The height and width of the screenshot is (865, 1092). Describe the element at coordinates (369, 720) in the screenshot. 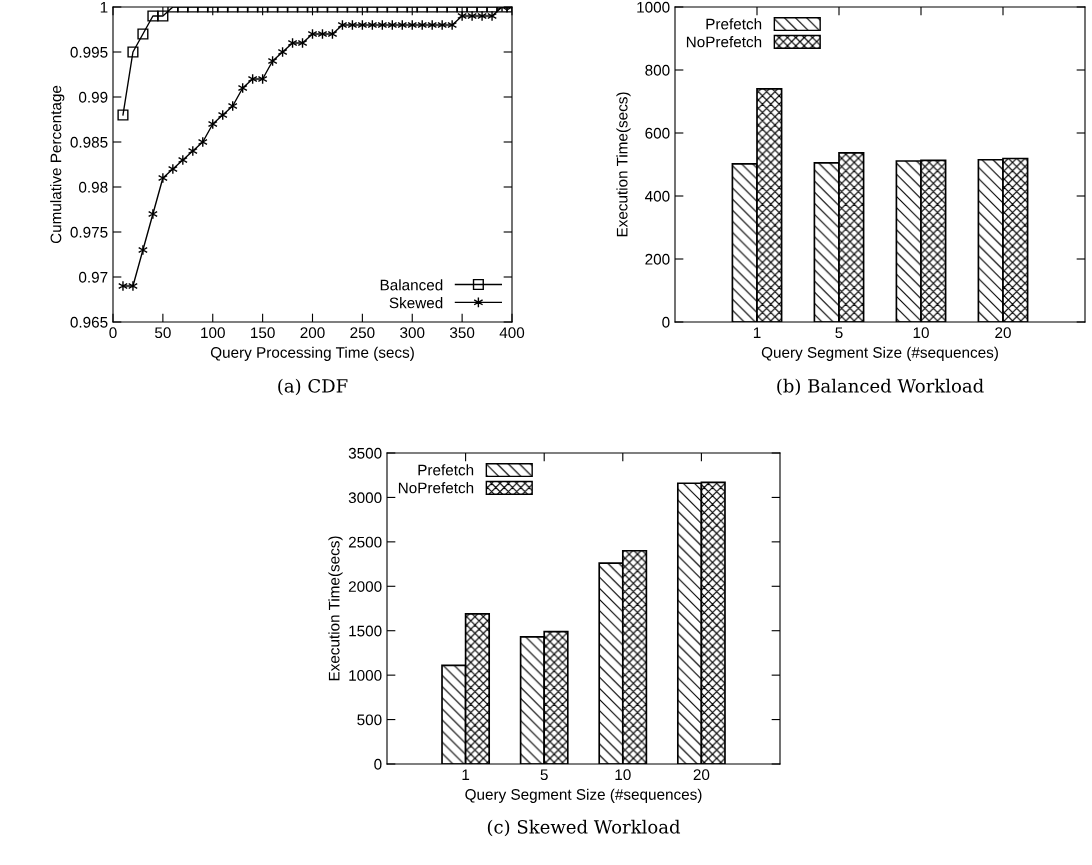

I see `y-tick-label: 500` at that location.